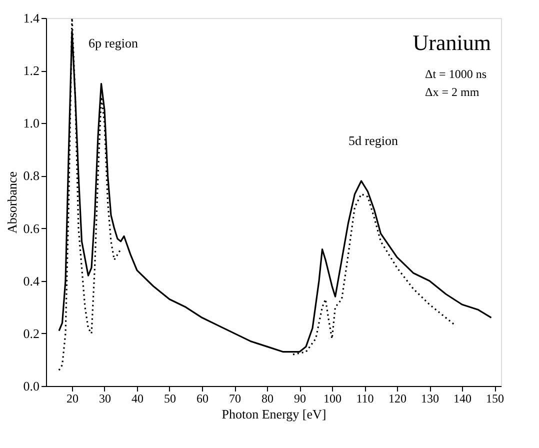  Describe the element at coordinates (105, 399) in the screenshot. I see `x-tick-label: 30` at that location.